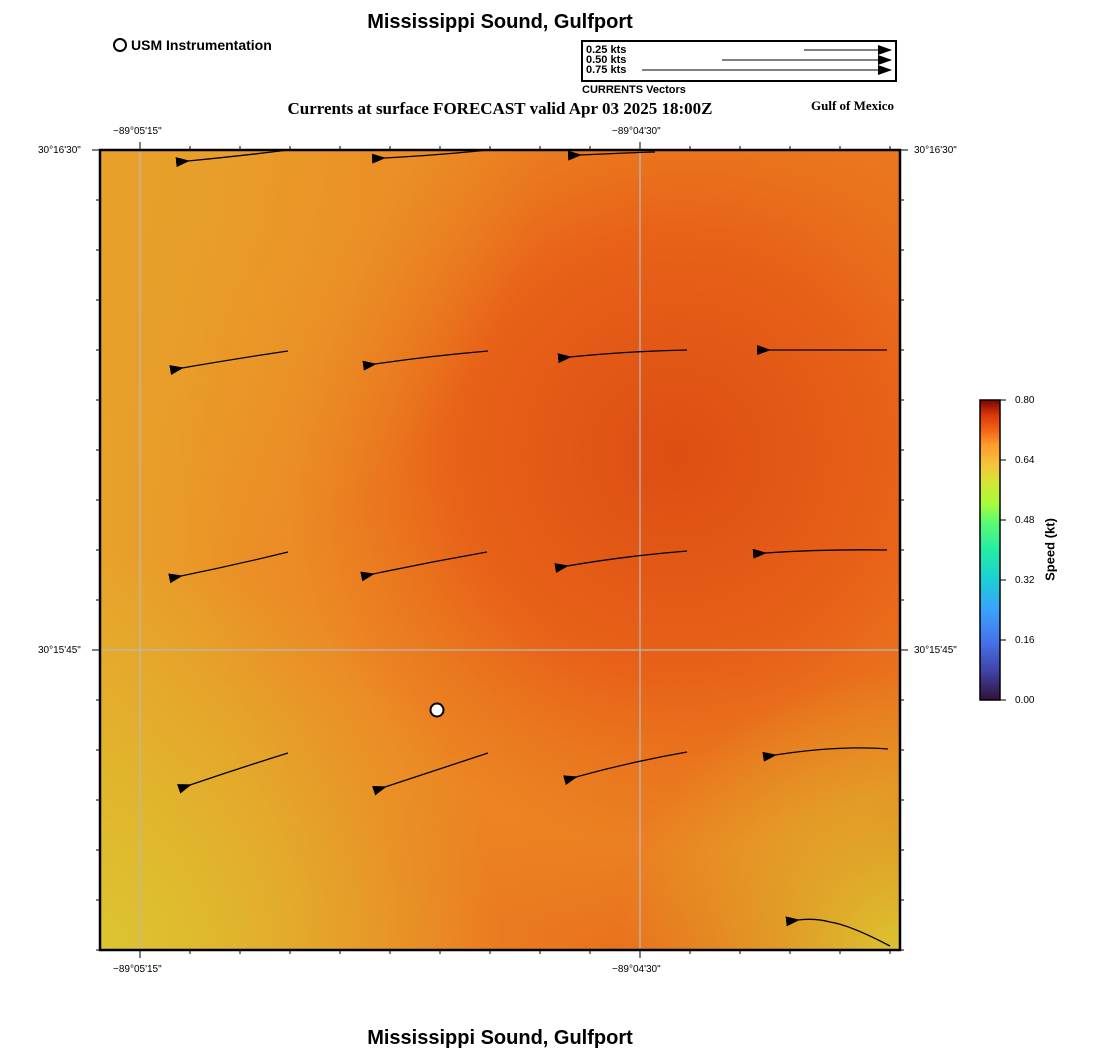 The width and height of the screenshot is (1100, 1050). I want to click on vector-scale-label: 0.75 kts, so click(606, 70).